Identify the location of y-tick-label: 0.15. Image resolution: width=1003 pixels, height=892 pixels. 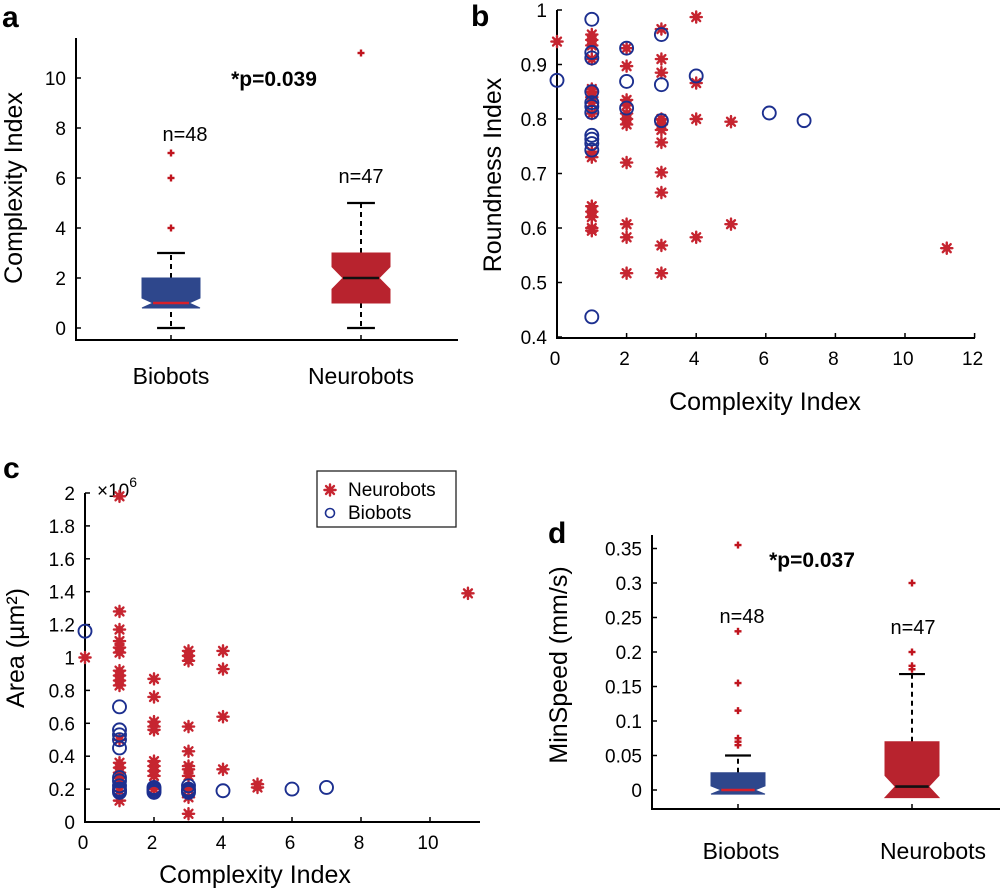
(623, 688).